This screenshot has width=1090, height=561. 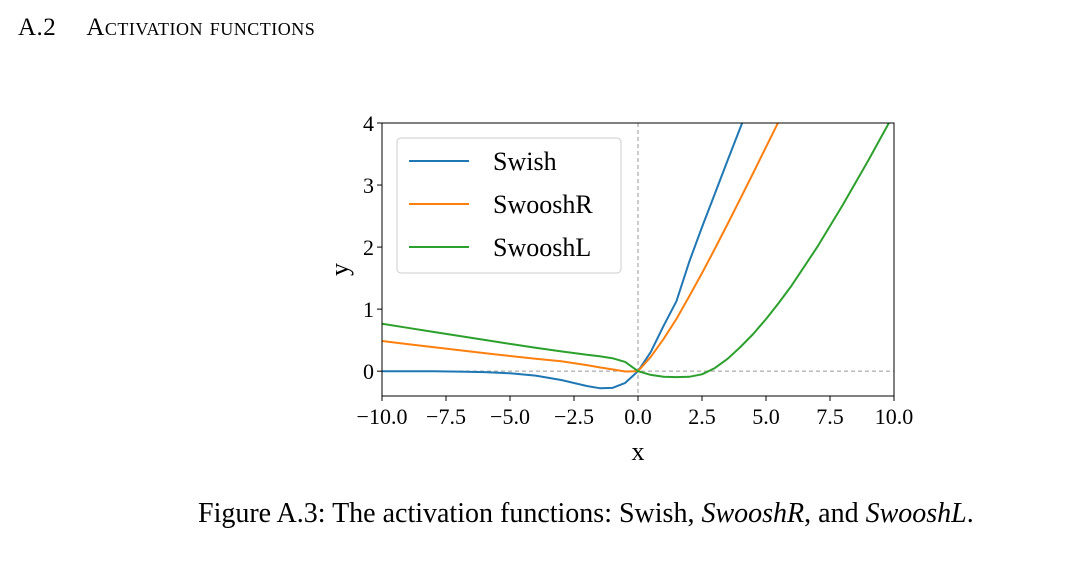 I want to click on x-tick-label: −5.0, so click(x=510, y=416).